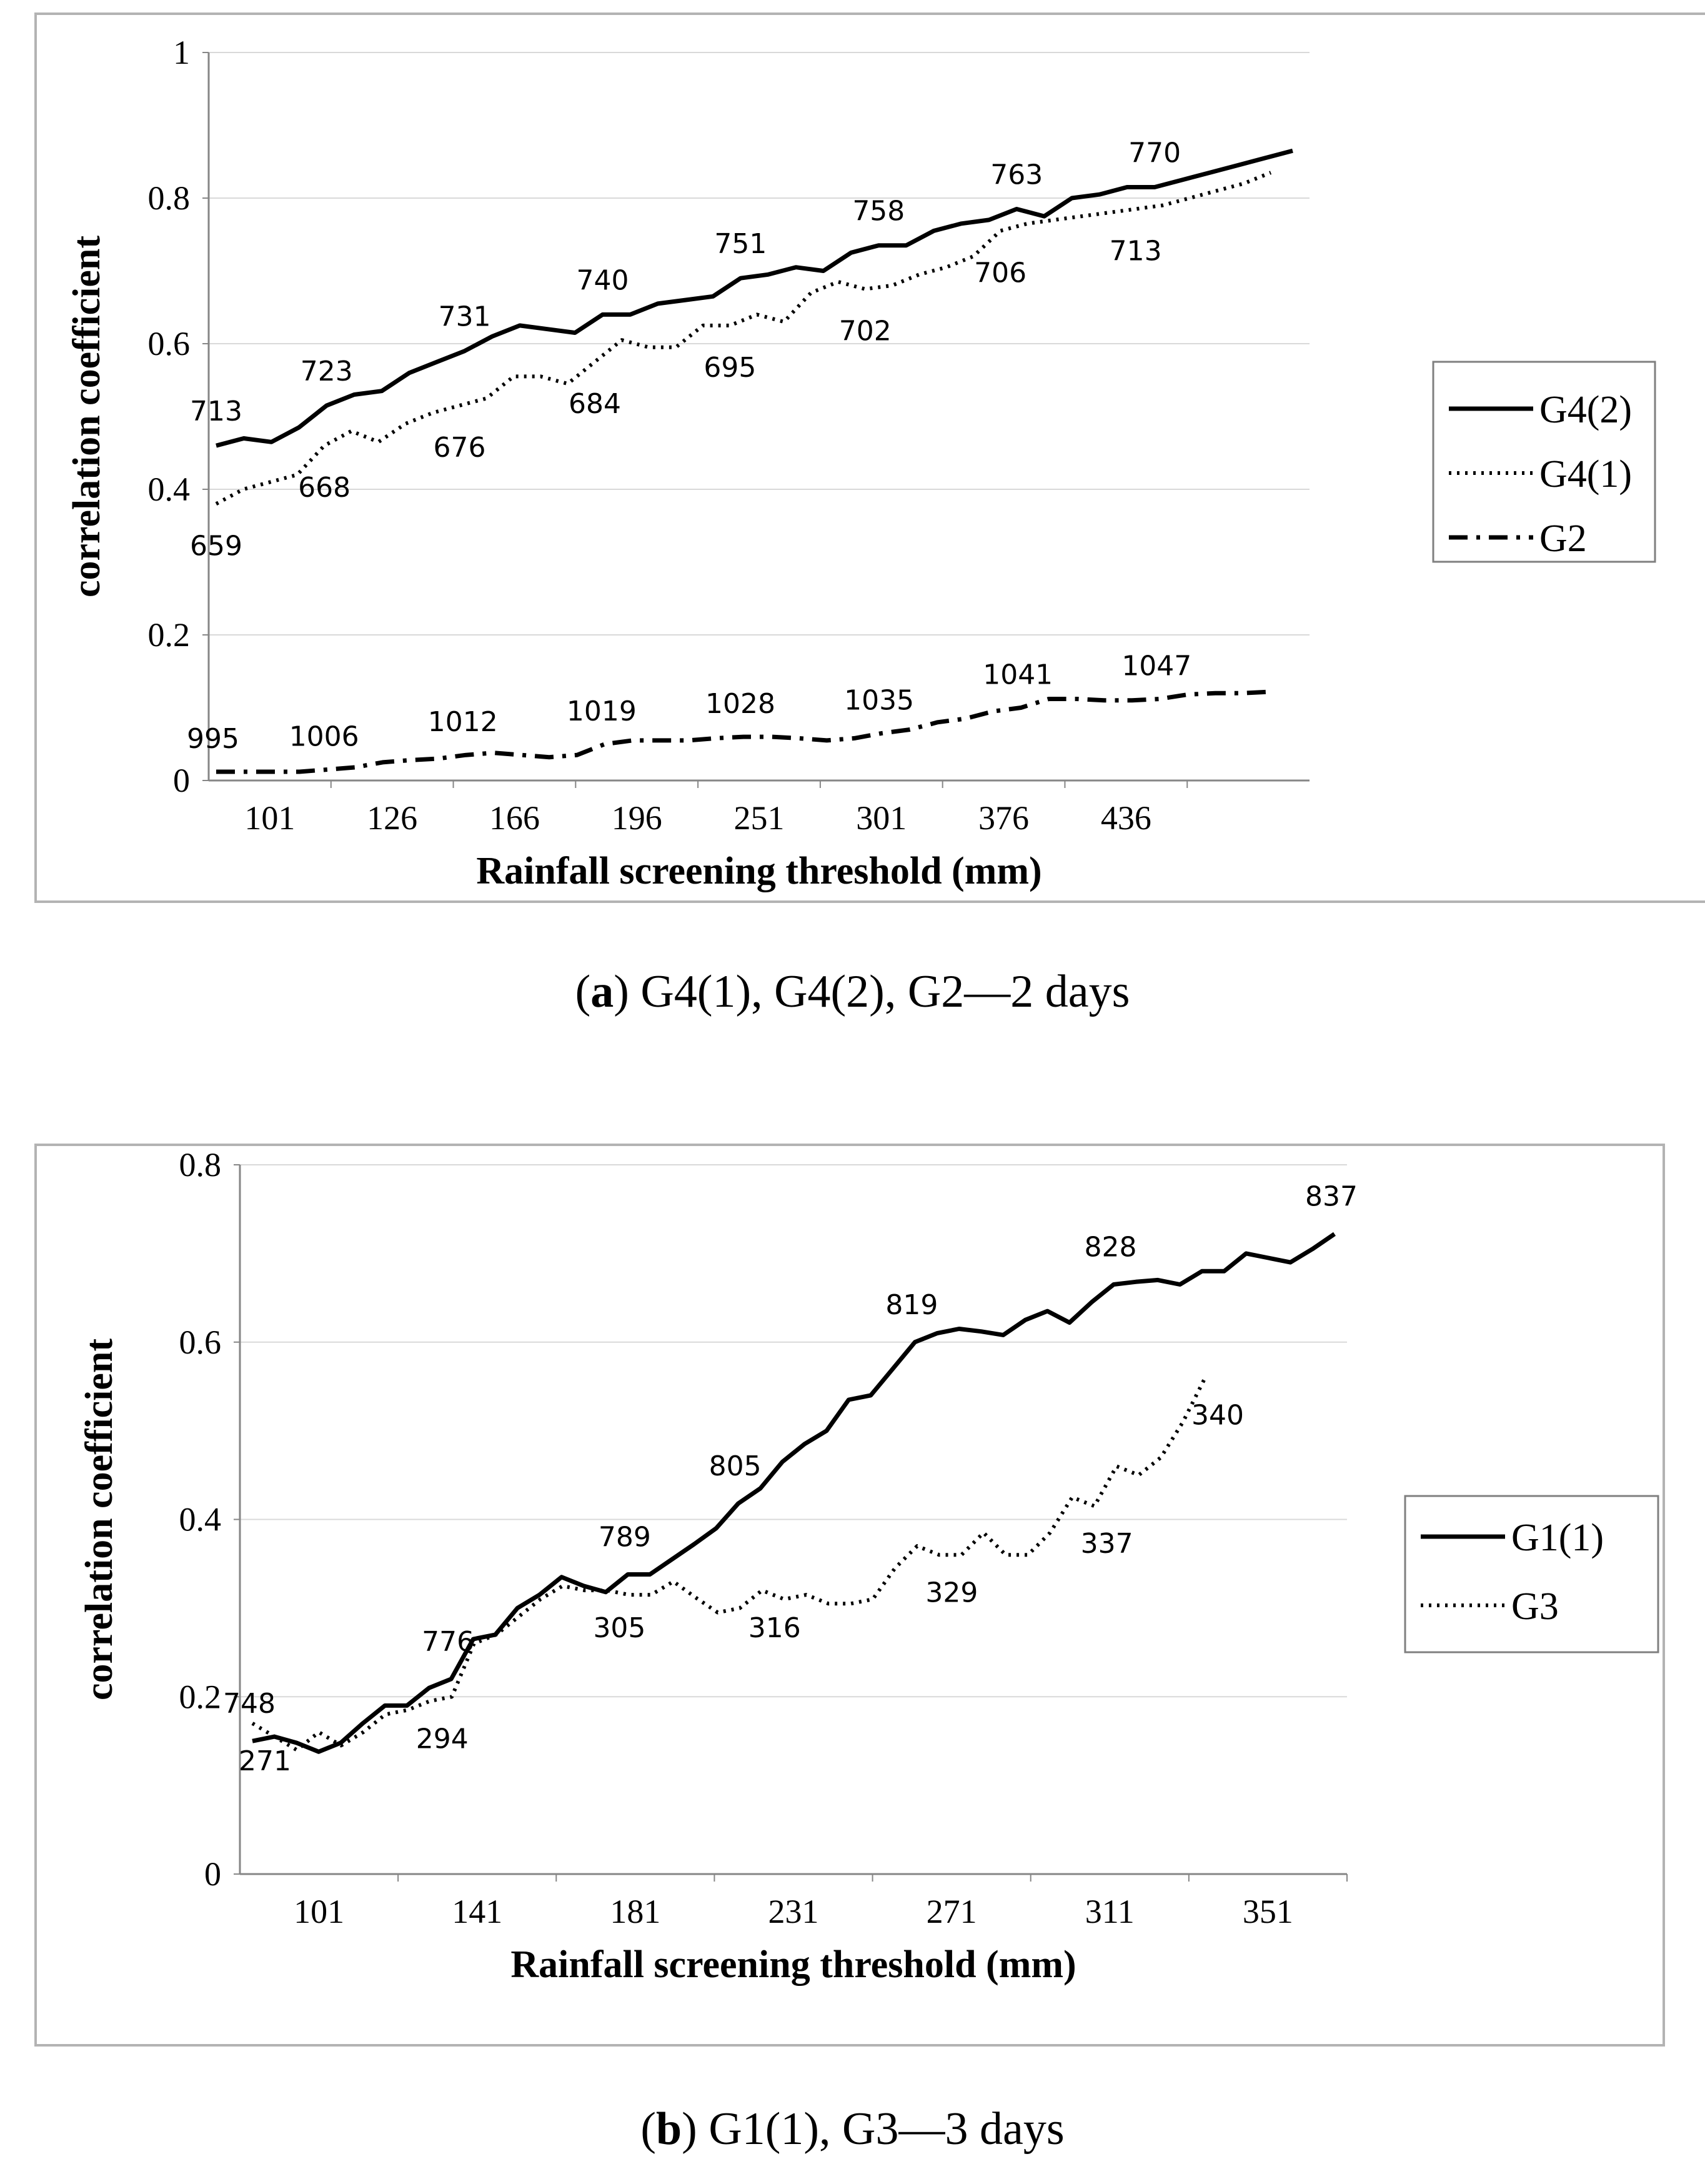 Image resolution: width=1705 pixels, height=2184 pixels. I want to click on a-data-label: 763, so click(1016, 175).